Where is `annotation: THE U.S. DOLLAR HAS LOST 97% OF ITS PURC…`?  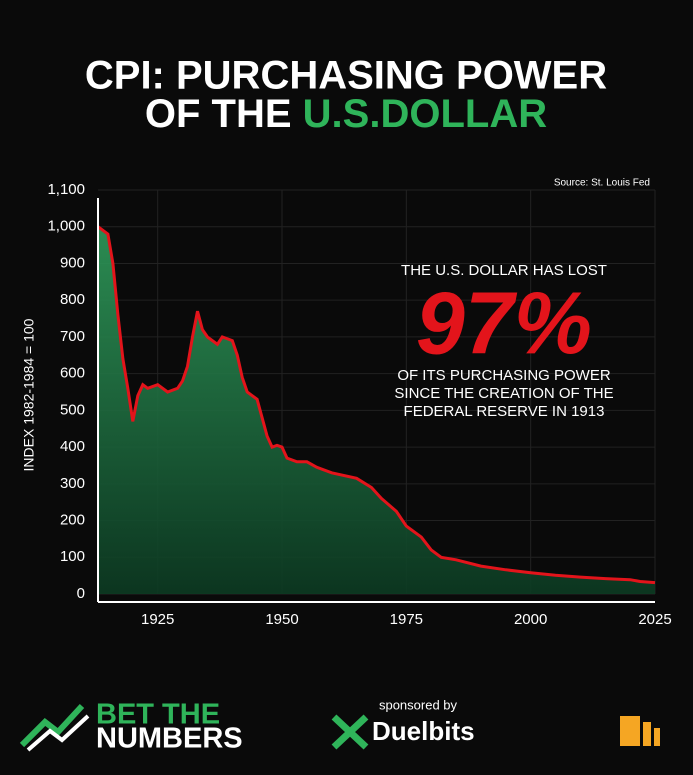
annotation: THE U.S. DOLLAR HAS LOST 97% OF ITS PURC… is located at coordinates (503, 341).